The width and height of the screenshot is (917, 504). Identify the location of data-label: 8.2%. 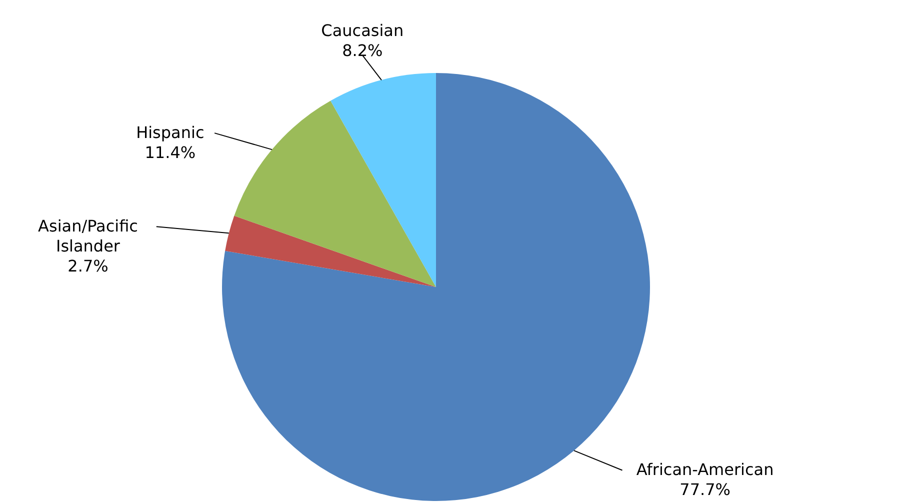
(362, 50).